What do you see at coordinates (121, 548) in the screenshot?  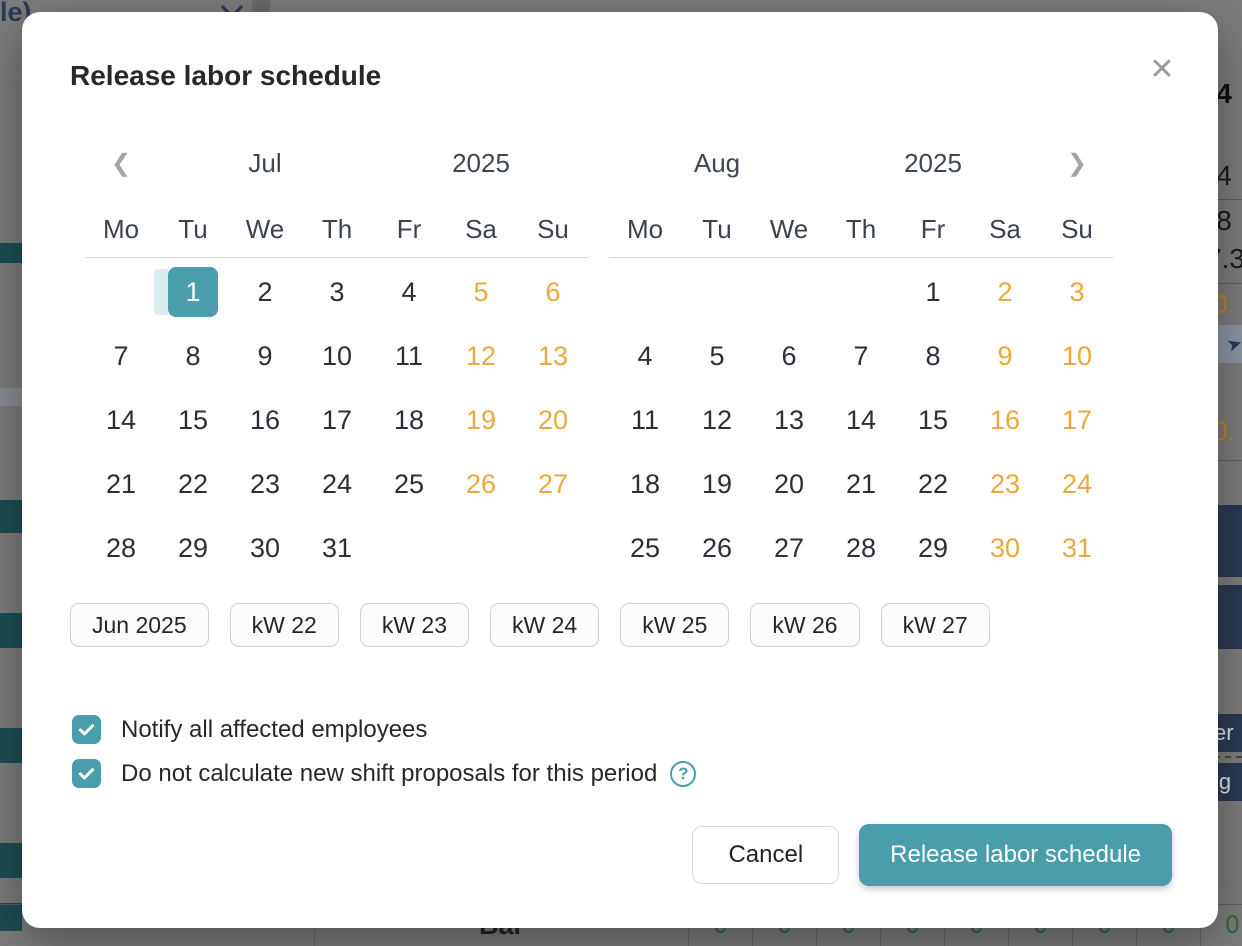 I see `day-cell-jul-28: 28` at bounding box center [121, 548].